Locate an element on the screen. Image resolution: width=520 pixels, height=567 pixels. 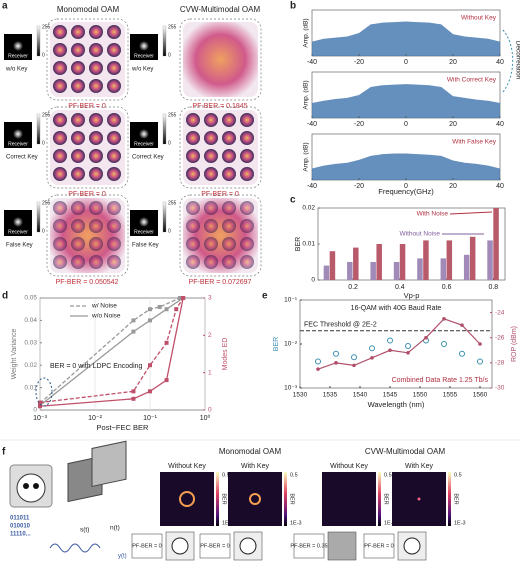
x-tick-label: 0 is located at coordinates (406, 124).